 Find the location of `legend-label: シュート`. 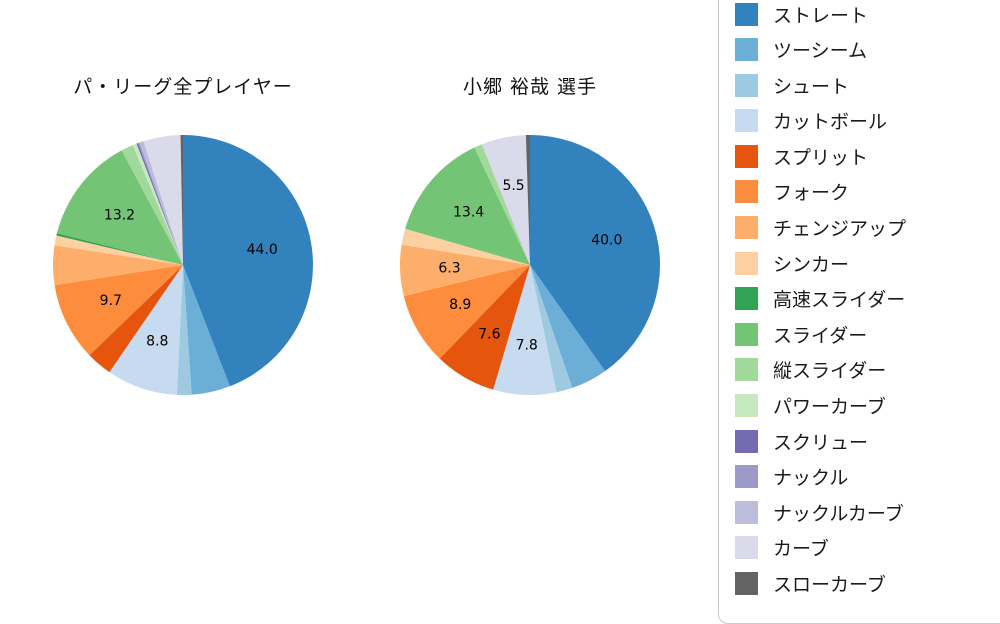

legend-label: シュート is located at coordinates (811, 86).